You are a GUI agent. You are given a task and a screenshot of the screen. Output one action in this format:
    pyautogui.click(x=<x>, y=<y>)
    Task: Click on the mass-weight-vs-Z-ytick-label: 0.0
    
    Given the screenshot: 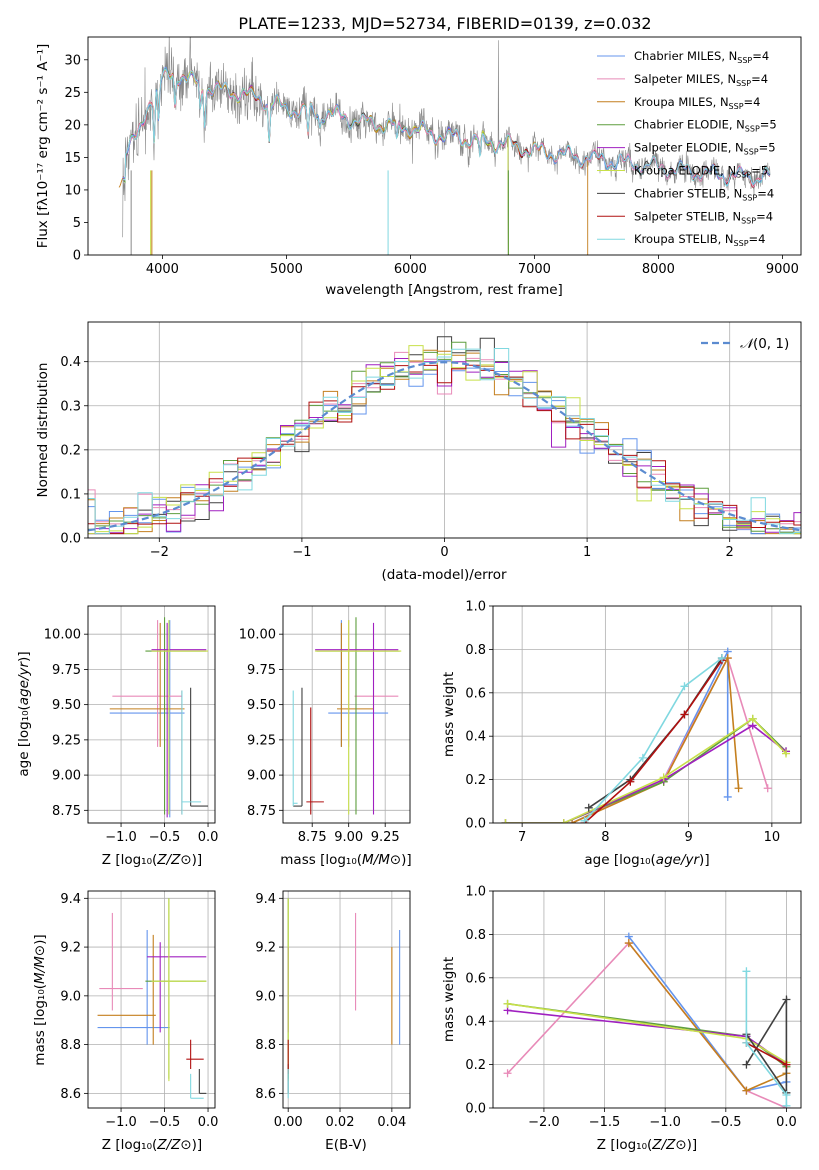 What is the action you would take?
    pyautogui.click(x=475, y=1109)
    